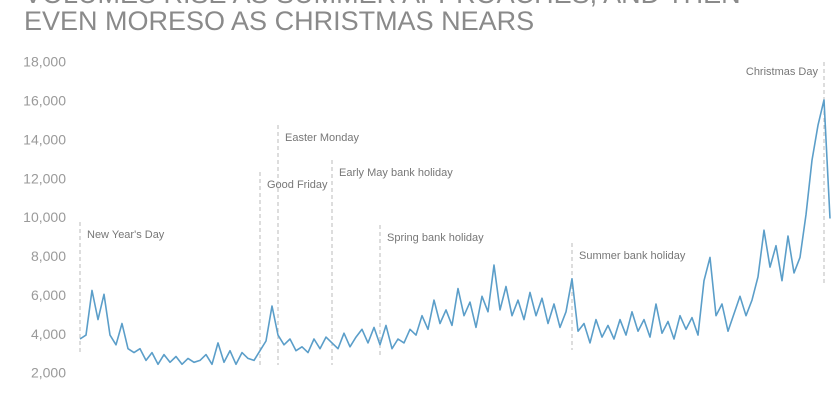 This screenshot has height=400, width=840. I want to click on annotation-label: Early May bank holiday, so click(396, 173).